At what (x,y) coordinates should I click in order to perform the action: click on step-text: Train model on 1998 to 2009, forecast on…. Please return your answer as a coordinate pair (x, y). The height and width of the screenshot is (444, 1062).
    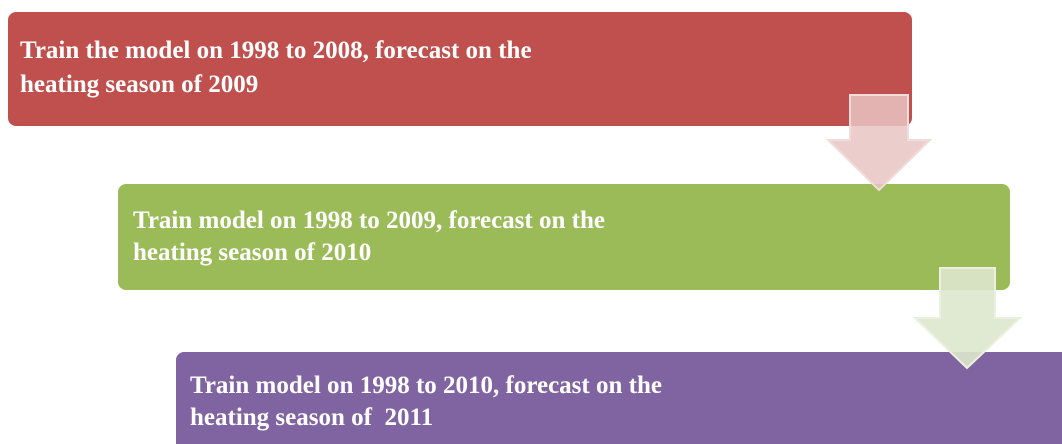
    Looking at the image, I should click on (369, 220).